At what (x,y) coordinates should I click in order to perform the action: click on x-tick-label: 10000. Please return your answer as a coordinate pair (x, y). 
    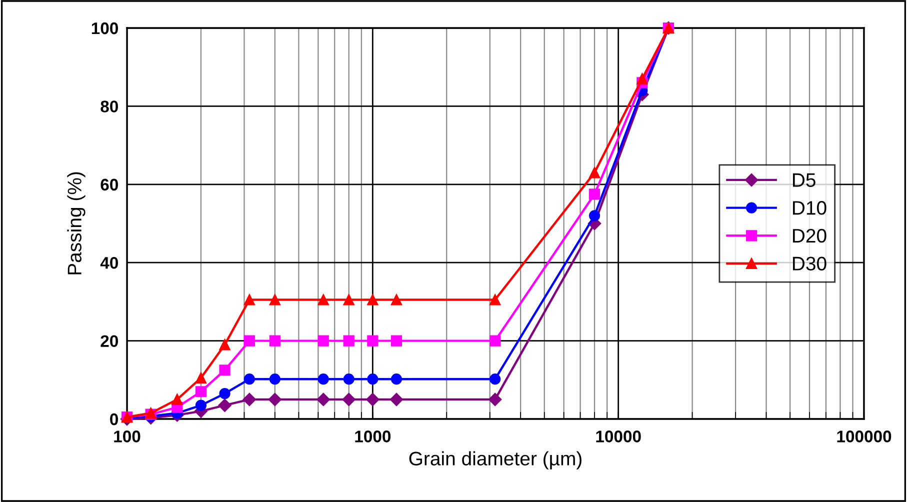
    Looking at the image, I should click on (618, 436).